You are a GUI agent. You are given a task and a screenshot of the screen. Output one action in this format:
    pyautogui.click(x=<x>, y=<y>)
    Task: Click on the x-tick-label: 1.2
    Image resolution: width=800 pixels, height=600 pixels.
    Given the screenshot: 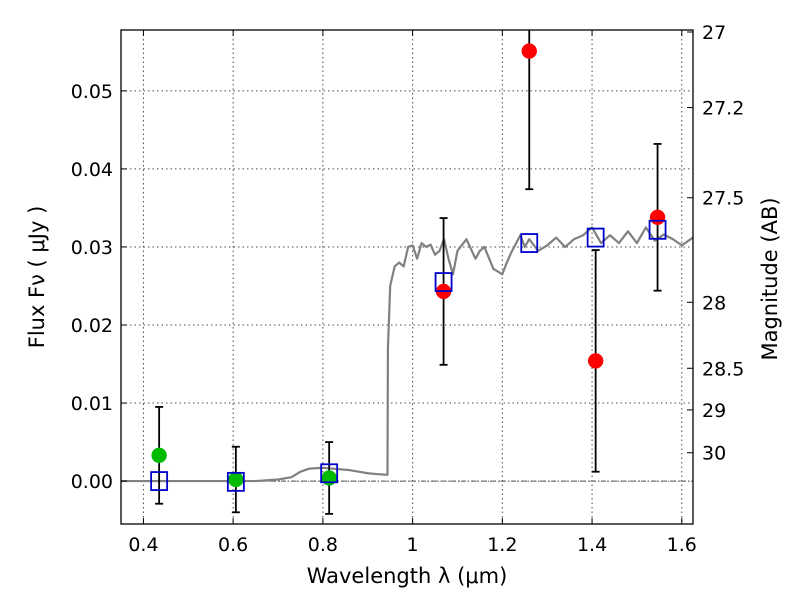 What is the action you would take?
    pyautogui.click(x=502, y=545)
    